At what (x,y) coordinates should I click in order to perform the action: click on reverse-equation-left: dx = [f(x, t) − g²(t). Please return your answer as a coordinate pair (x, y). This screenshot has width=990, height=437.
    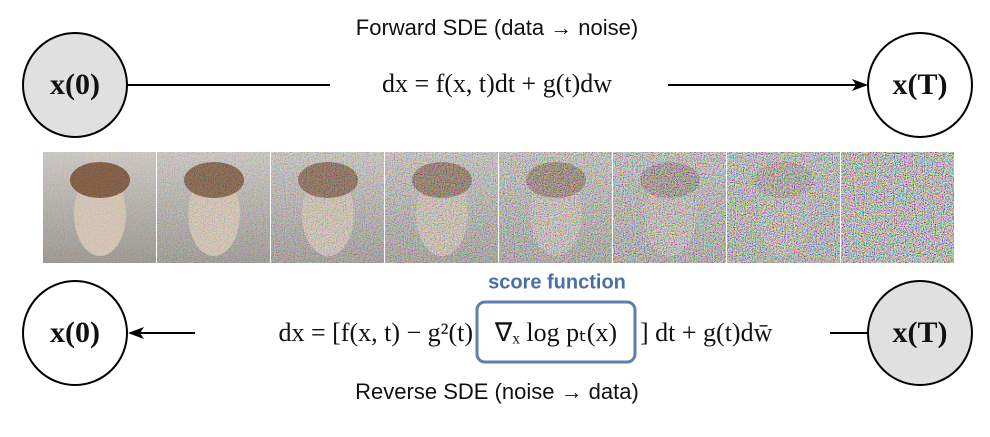
    Looking at the image, I should click on (375, 332).